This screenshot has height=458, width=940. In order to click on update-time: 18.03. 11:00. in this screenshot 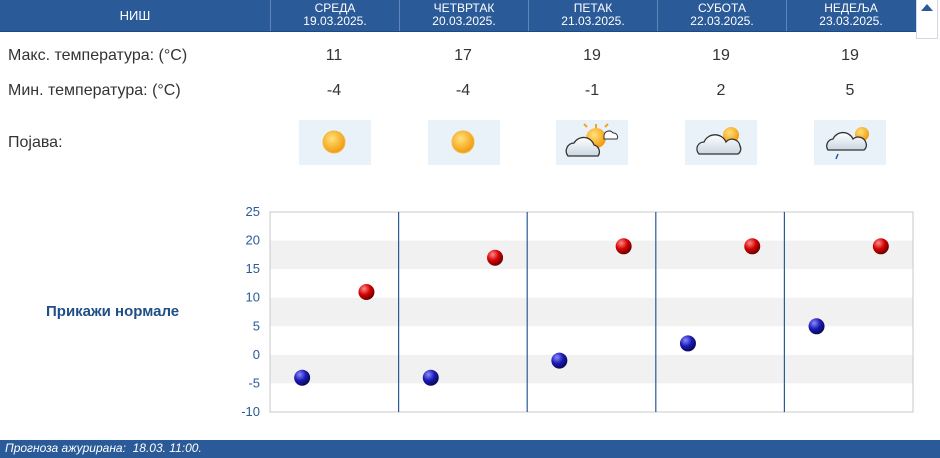, I will do `click(167, 448)`.